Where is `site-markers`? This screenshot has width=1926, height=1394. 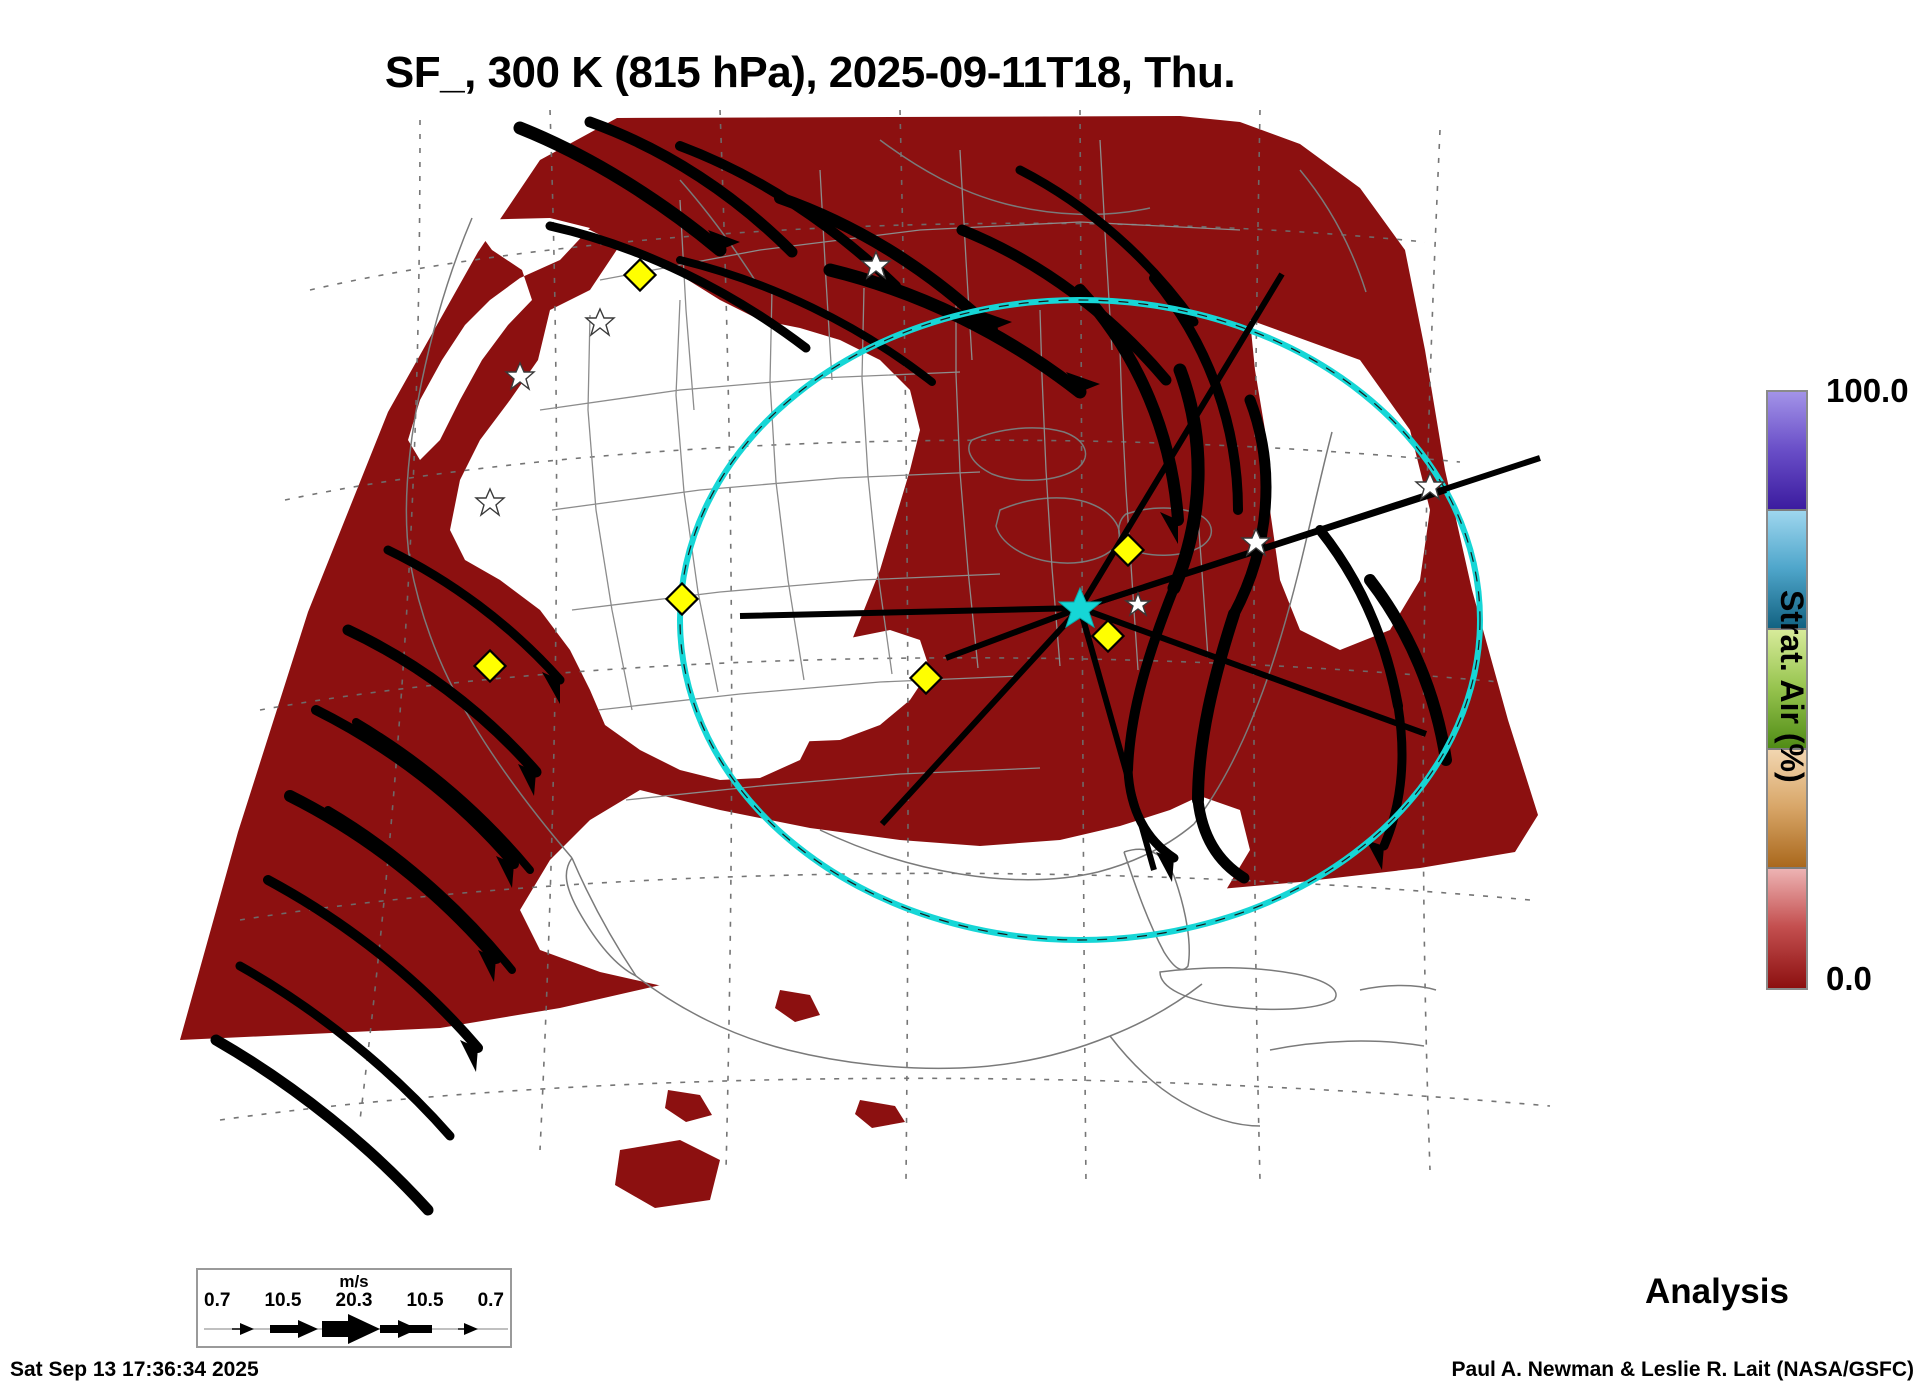
site-markers is located at coordinates (960, 433).